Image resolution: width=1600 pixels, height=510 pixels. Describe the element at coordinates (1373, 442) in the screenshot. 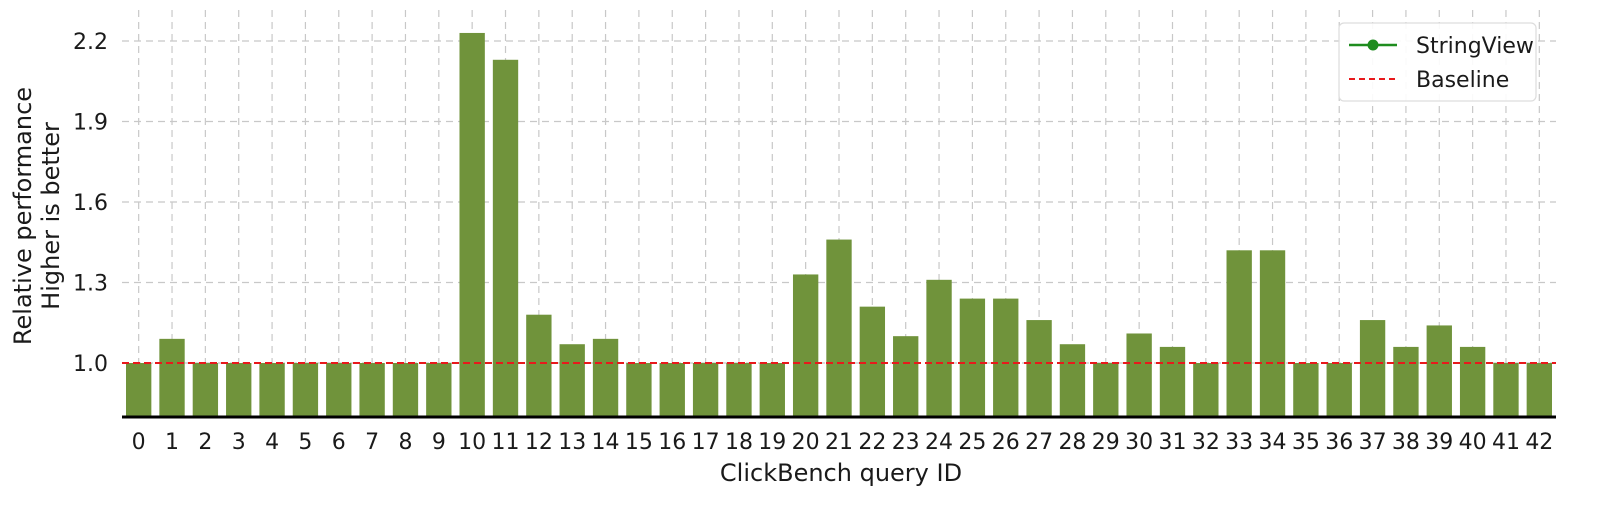

I see `x-tick-label: 37` at that location.